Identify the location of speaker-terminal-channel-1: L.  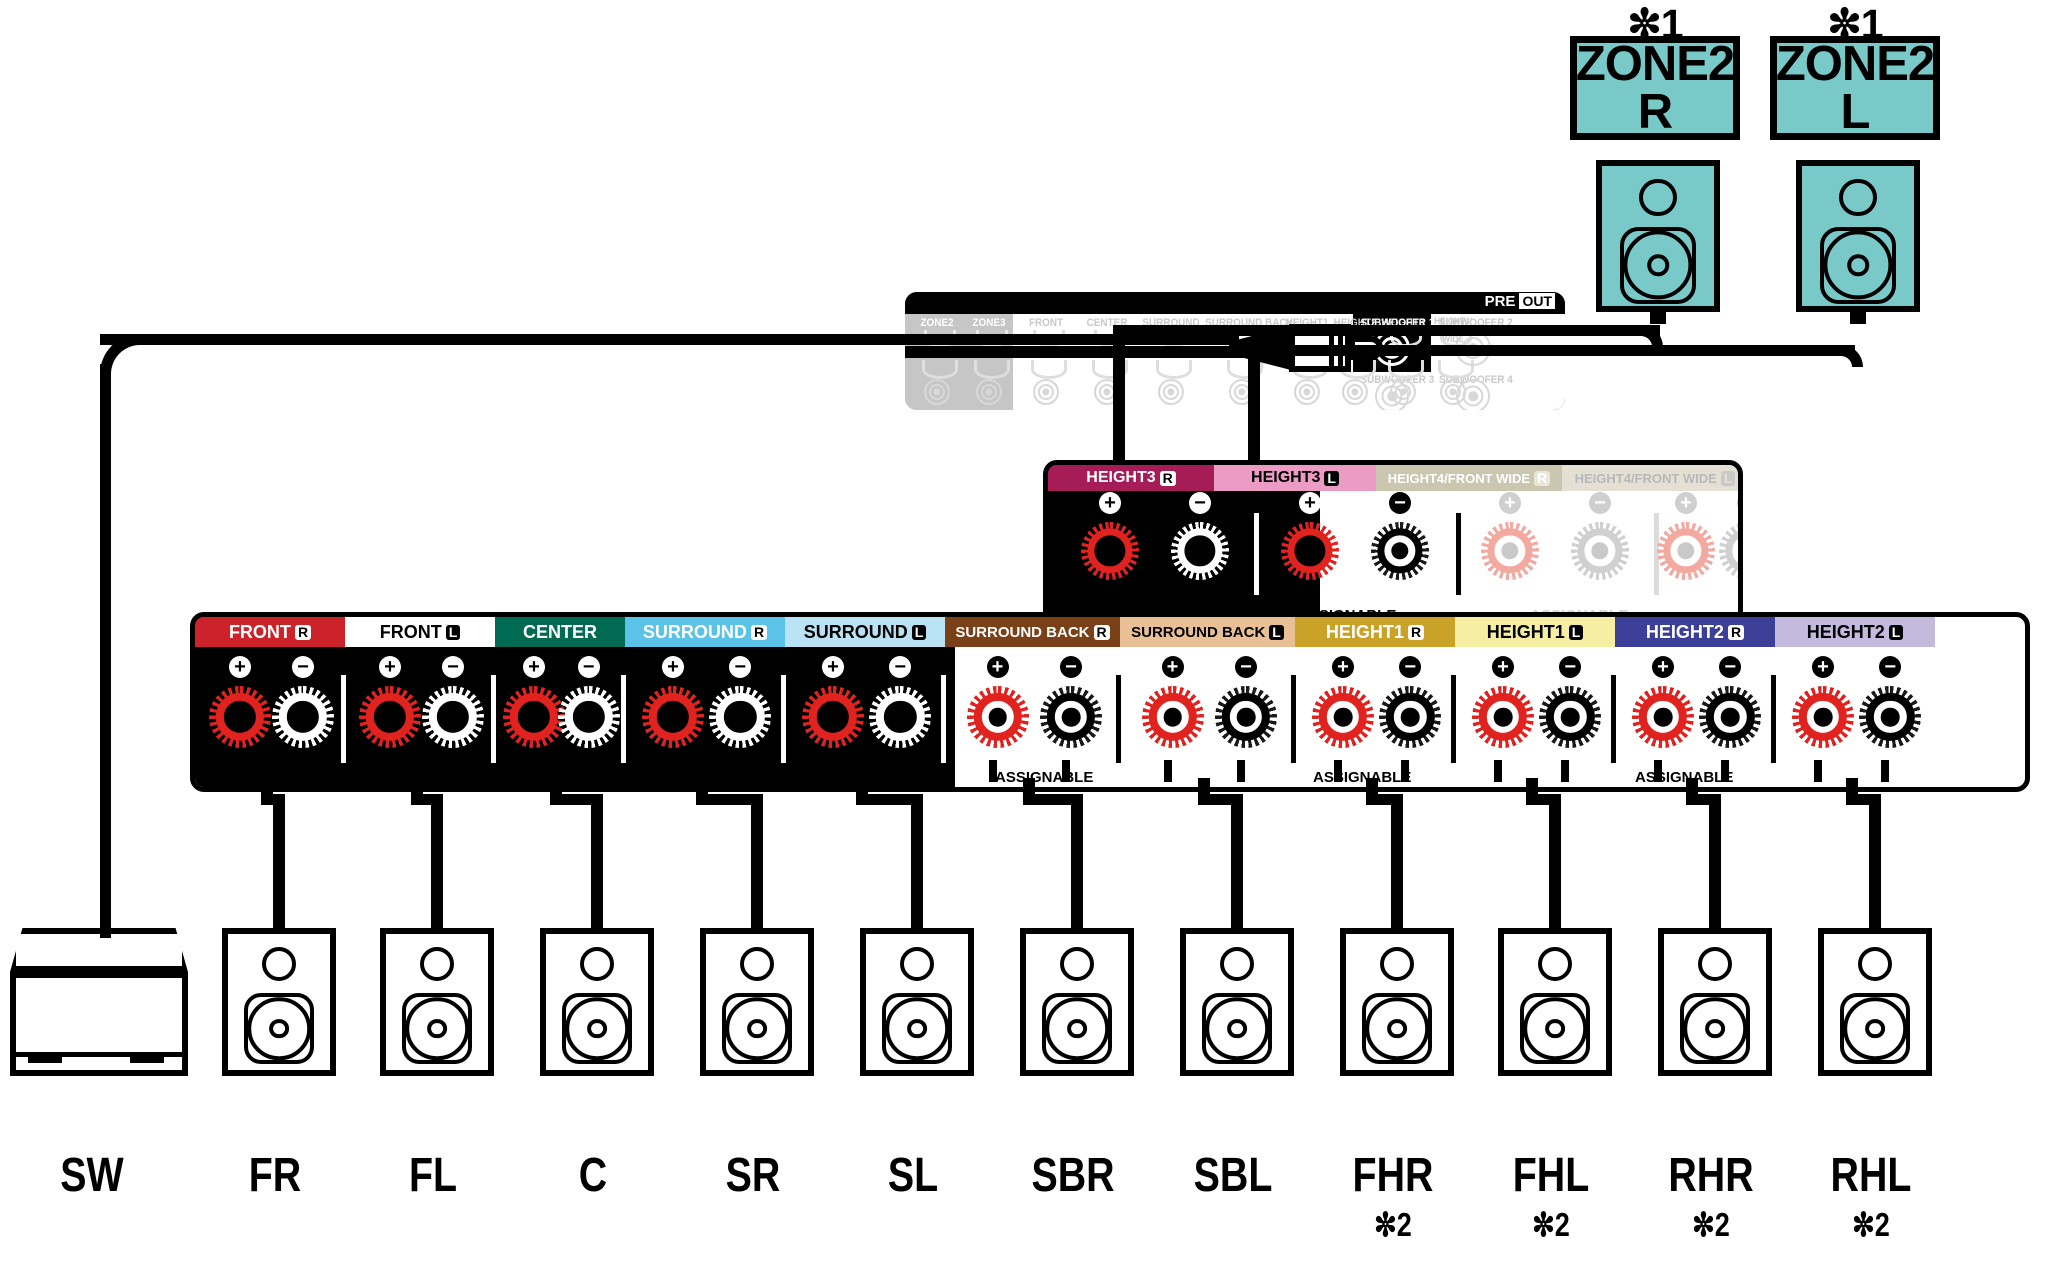
(453, 632).